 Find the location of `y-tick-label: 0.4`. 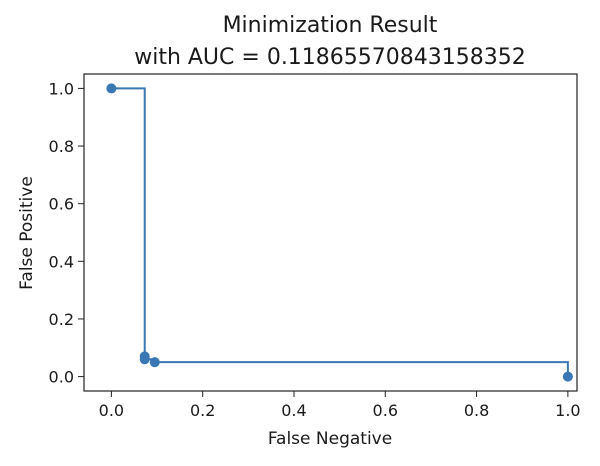

y-tick-label: 0.4 is located at coordinates (61, 261).